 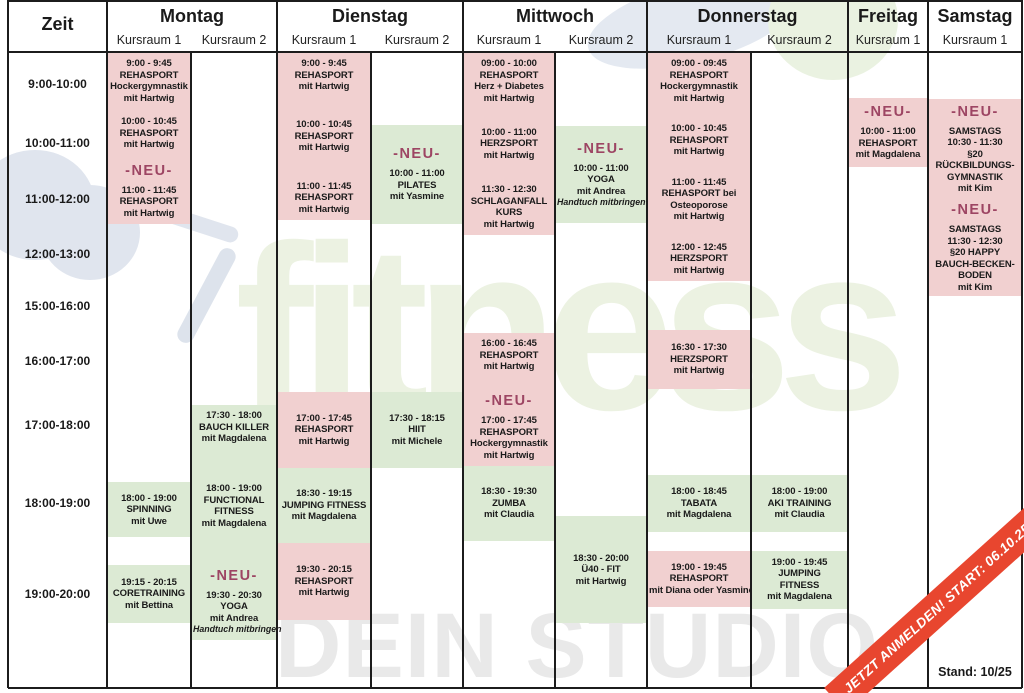 What do you see at coordinates (149, 122) in the screenshot?
I see `course-line: 10:00 - 10:45` at bounding box center [149, 122].